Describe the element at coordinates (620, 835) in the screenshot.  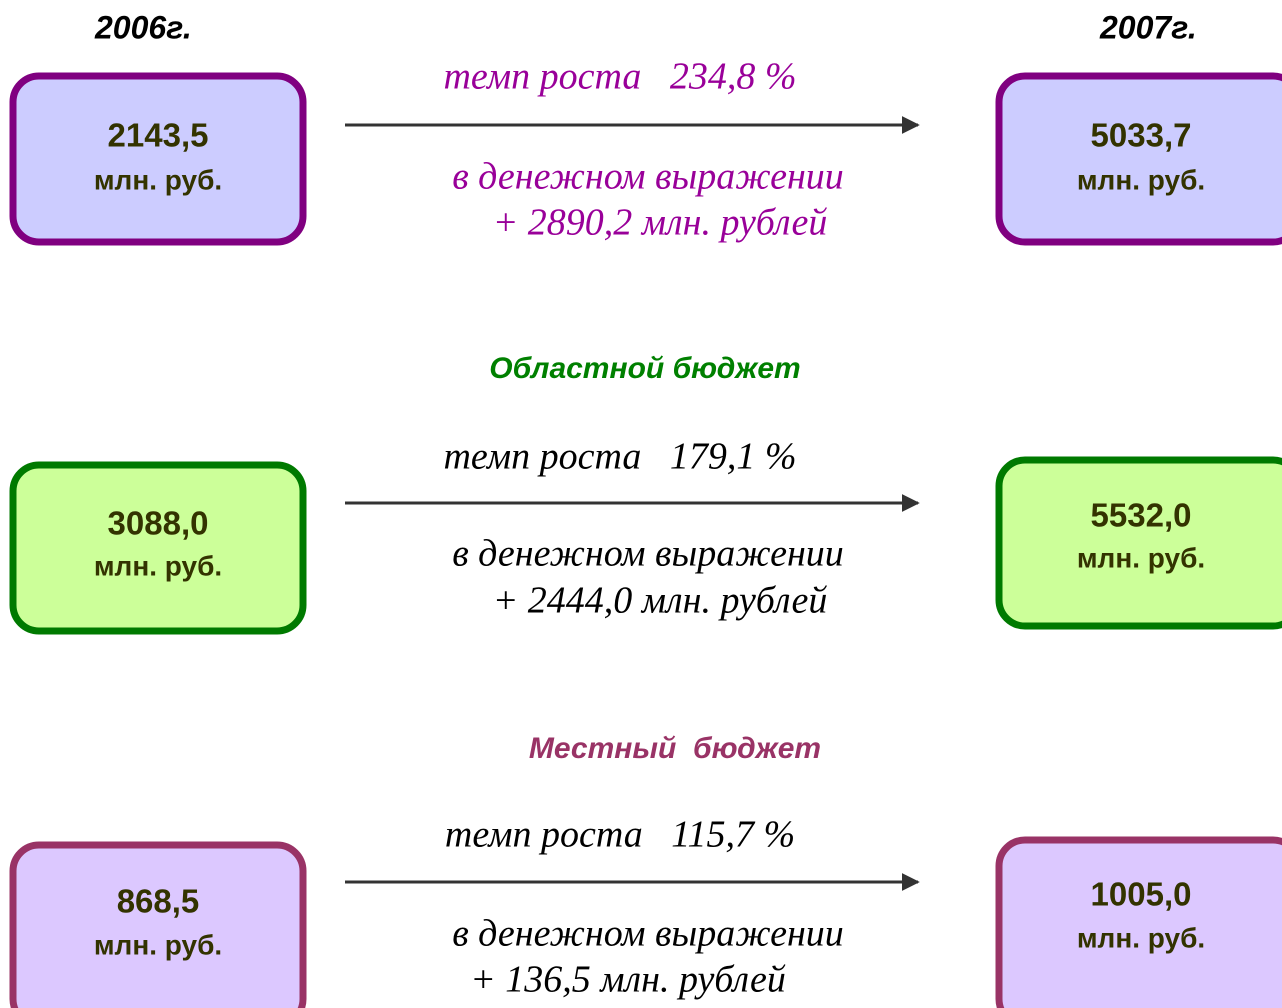
I see `growth: темп роста 115,7 %` at that location.